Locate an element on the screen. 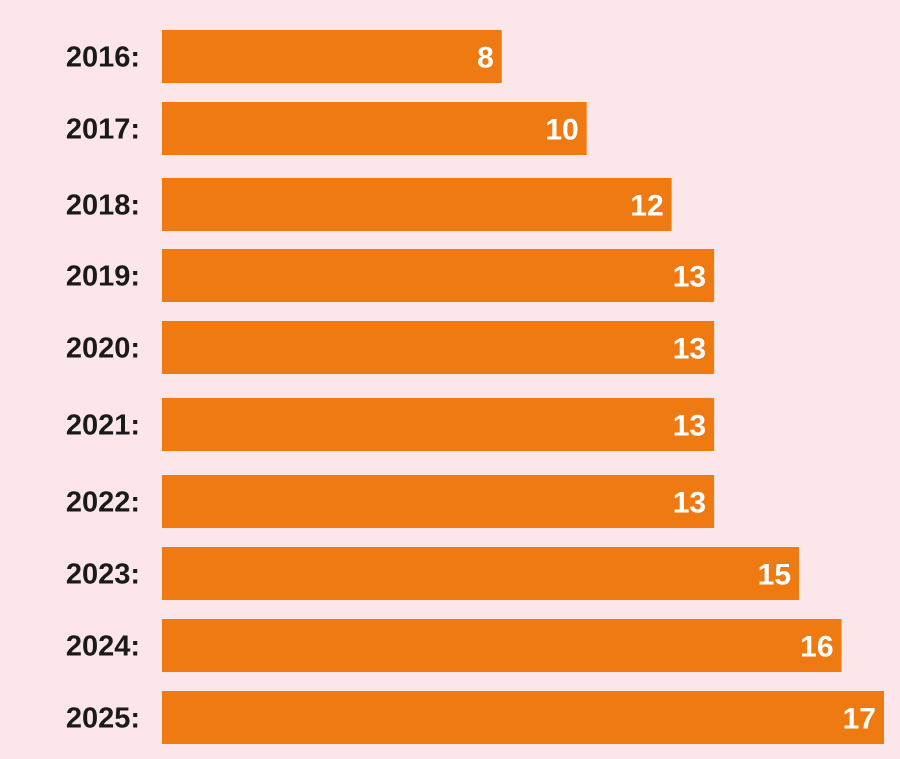  category-label-5: 2021: is located at coordinates (103, 426).